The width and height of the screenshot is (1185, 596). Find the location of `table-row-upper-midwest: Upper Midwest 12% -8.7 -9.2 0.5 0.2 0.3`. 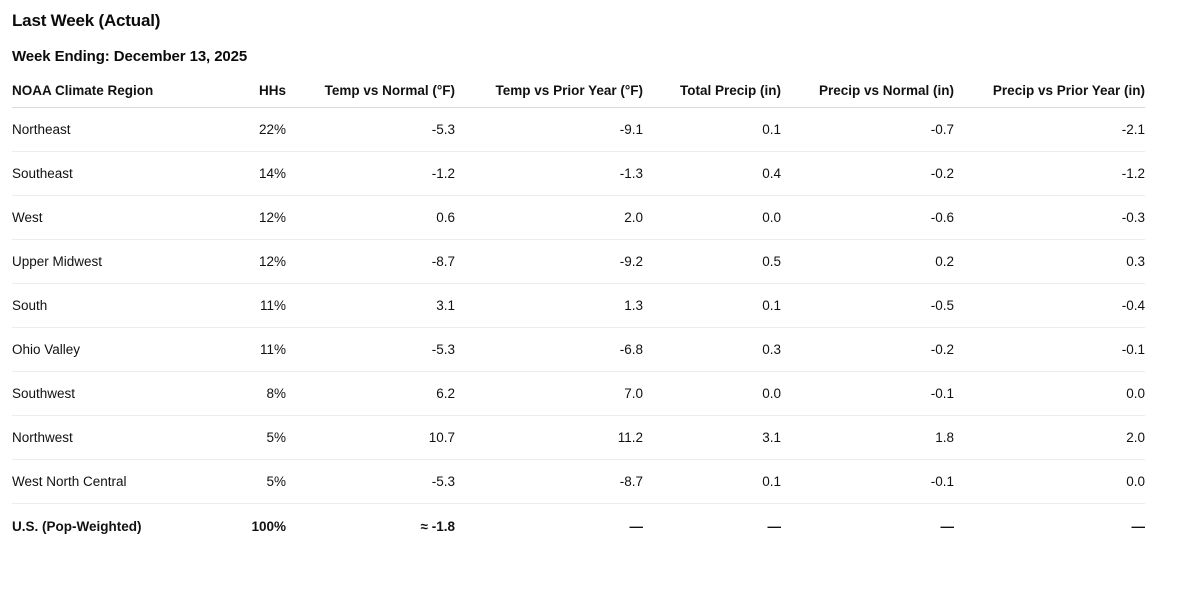

table-row-upper-midwest: Upper Midwest 12% -8.7 -9.2 0.5 0.2 0.3 is located at coordinates (578, 261).